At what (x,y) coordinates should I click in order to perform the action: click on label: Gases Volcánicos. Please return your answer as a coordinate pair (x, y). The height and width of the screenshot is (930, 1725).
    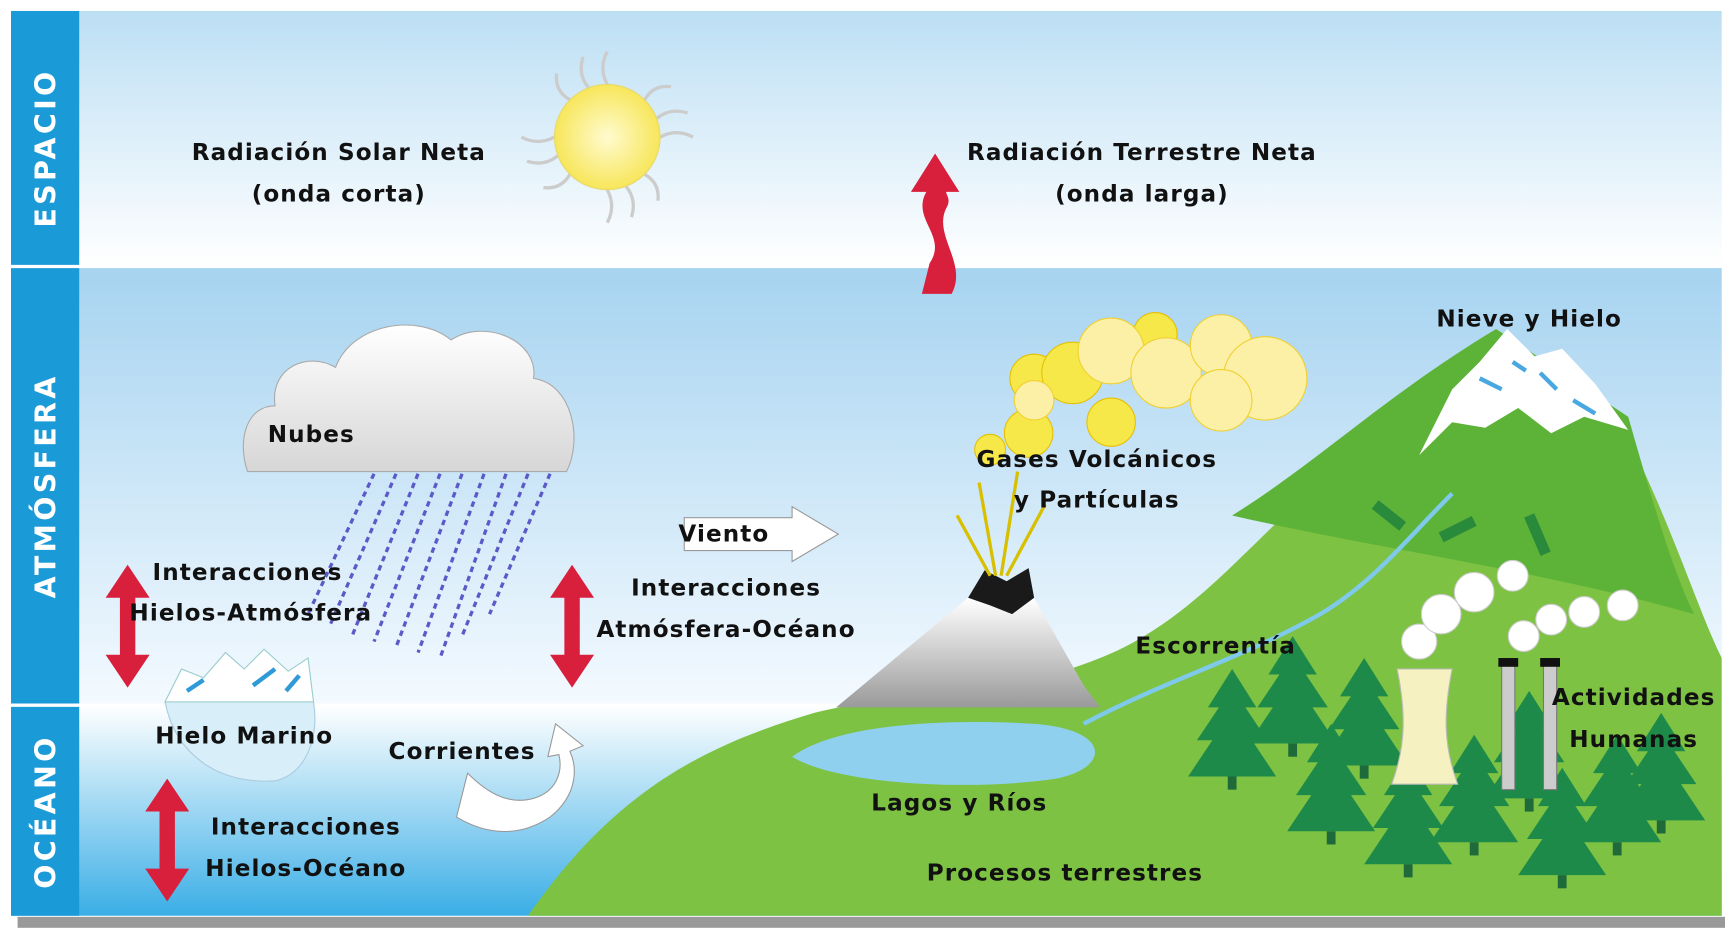
    Looking at the image, I should click on (1097, 460).